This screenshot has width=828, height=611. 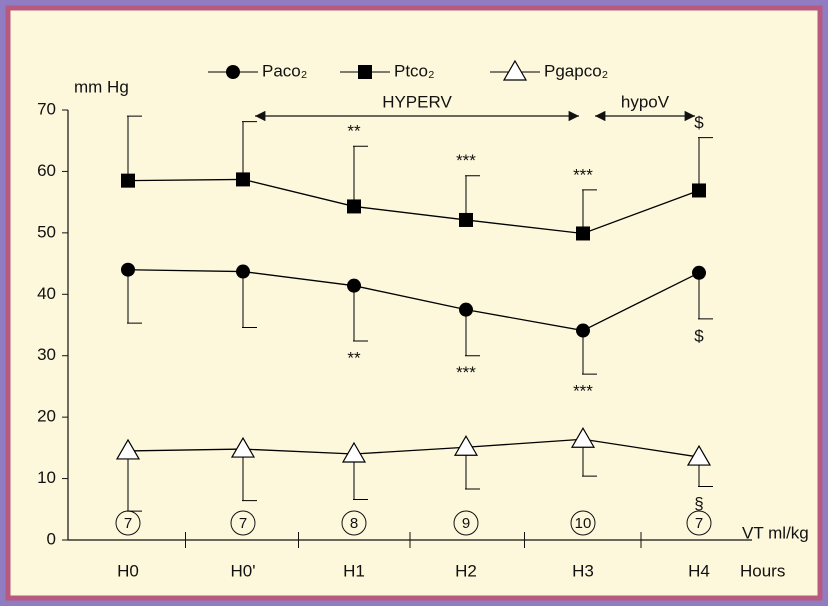 What do you see at coordinates (46, 170) in the screenshot?
I see `y-tick-label: 60` at bounding box center [46, 170].